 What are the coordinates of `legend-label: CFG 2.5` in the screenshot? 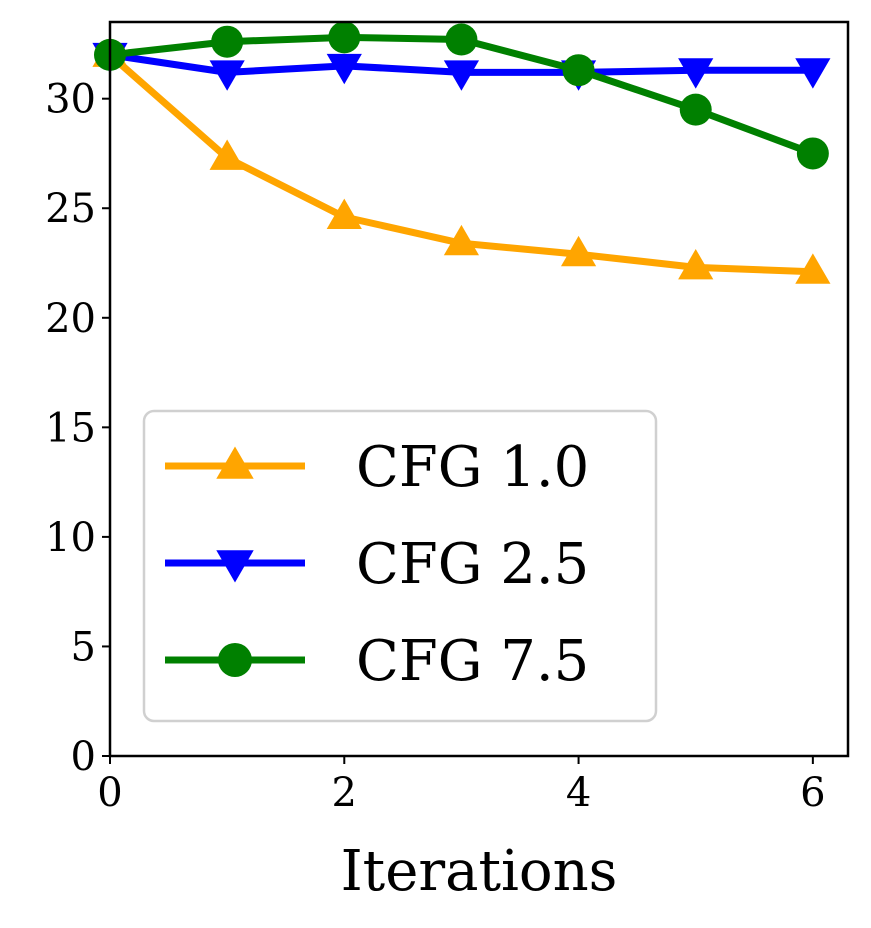 It's located at (472, 564).